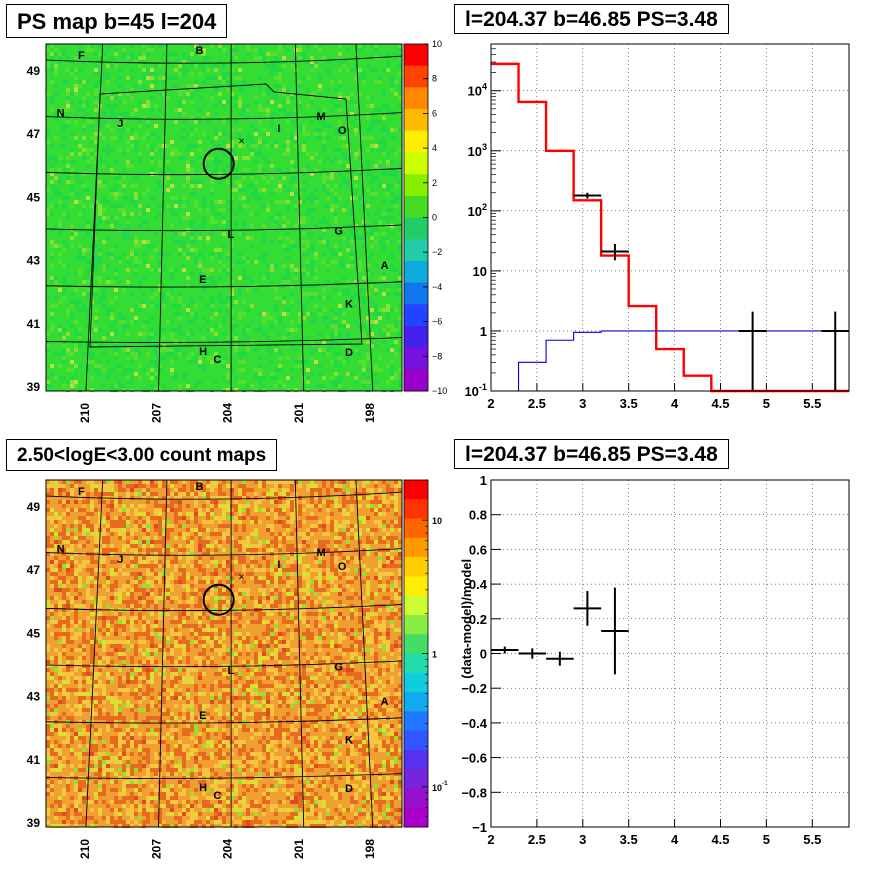  Describe the element at coordinates (349, 304) in the screenshot. I see `source-label-k: K` at that location.